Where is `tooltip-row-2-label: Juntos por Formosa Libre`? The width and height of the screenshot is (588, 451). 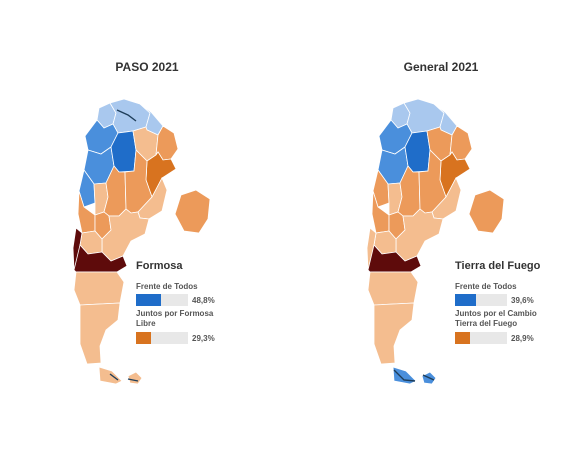
tooltip-row-2-label: Juntos por Formosa Libre is located at coordinates (175, 318).